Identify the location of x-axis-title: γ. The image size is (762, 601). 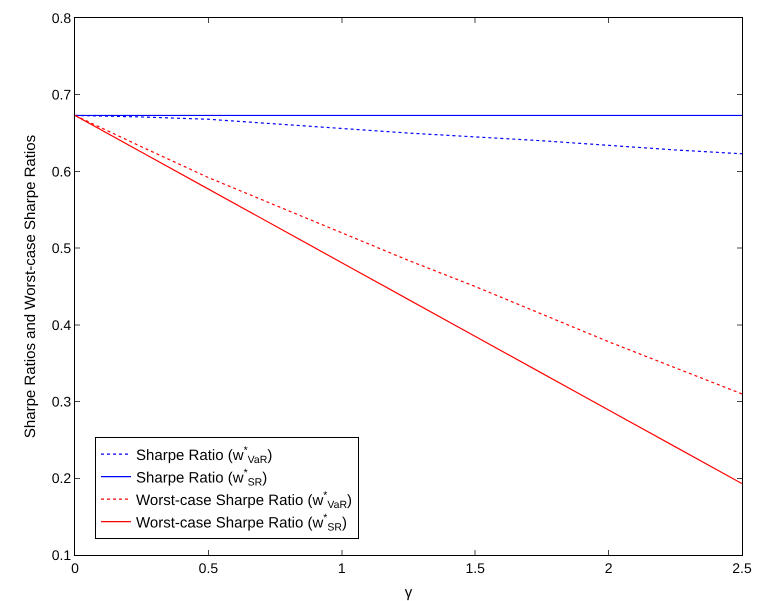
(408, 592).